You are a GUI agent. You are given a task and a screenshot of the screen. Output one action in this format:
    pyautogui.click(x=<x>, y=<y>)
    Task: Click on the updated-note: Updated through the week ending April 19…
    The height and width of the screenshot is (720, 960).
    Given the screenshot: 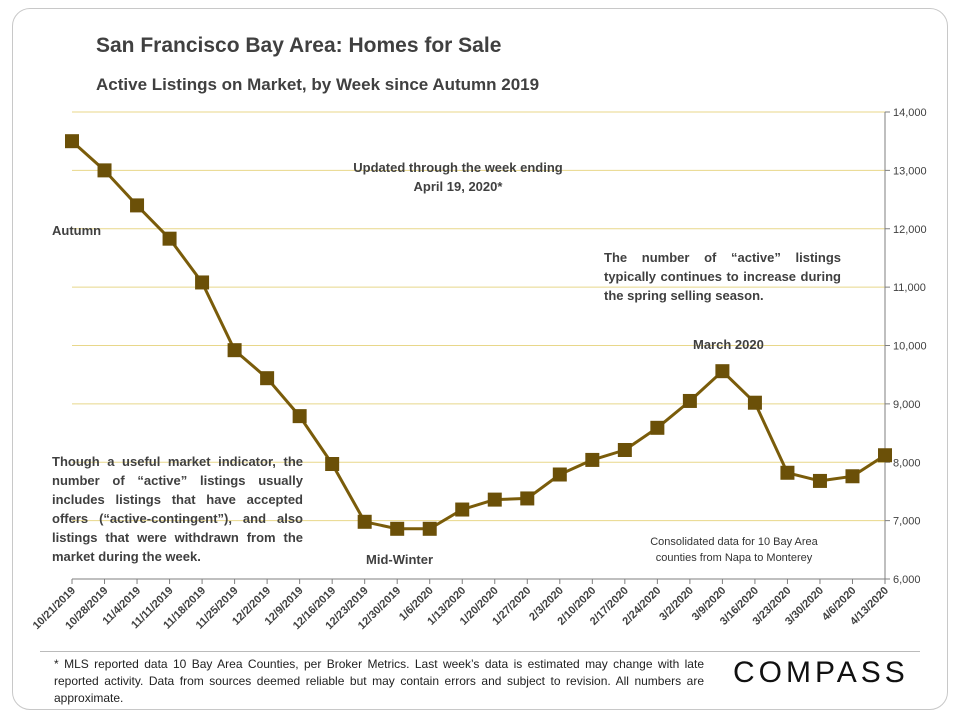 What is the action you would take?
    pyautogui.click(x=458, y=177)
    